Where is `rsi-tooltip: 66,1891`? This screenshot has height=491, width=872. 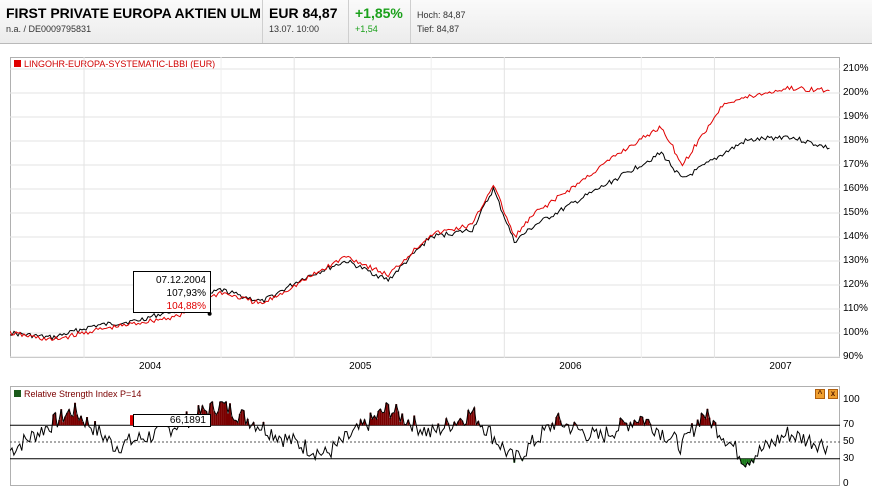 rsi-tooltip: 66,1891 is located at coordinates (172, 420).